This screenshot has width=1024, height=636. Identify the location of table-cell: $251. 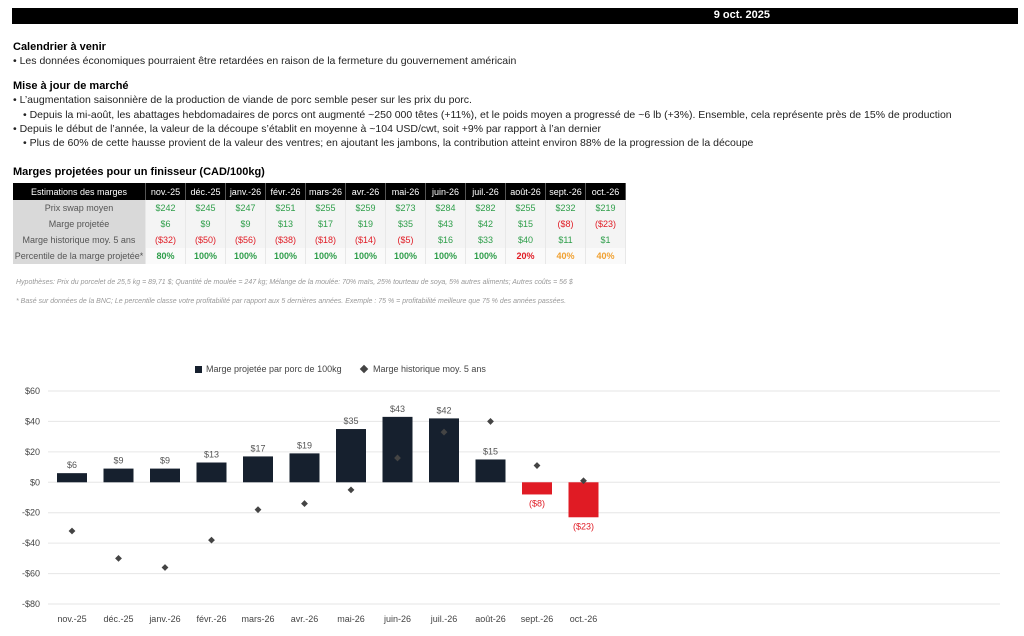
(285, 208).